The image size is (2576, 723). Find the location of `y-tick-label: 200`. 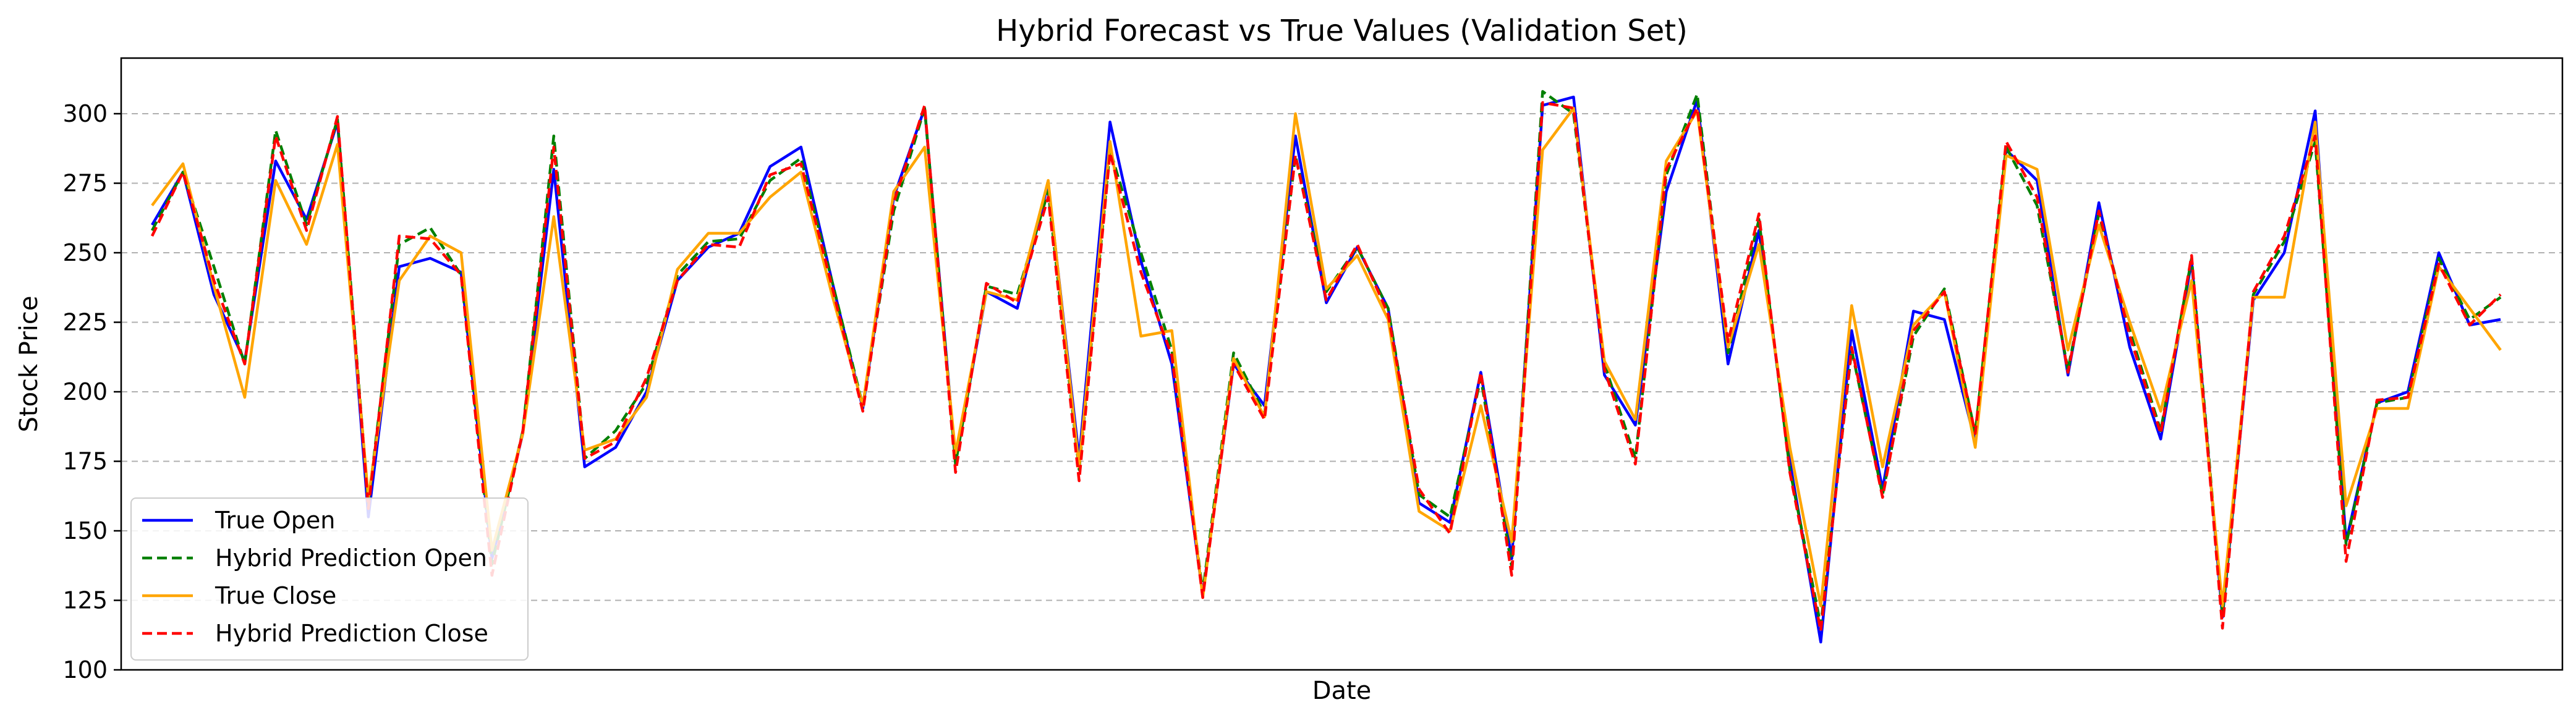

y-tick-label: 200 is located at coordinates (85, 391).